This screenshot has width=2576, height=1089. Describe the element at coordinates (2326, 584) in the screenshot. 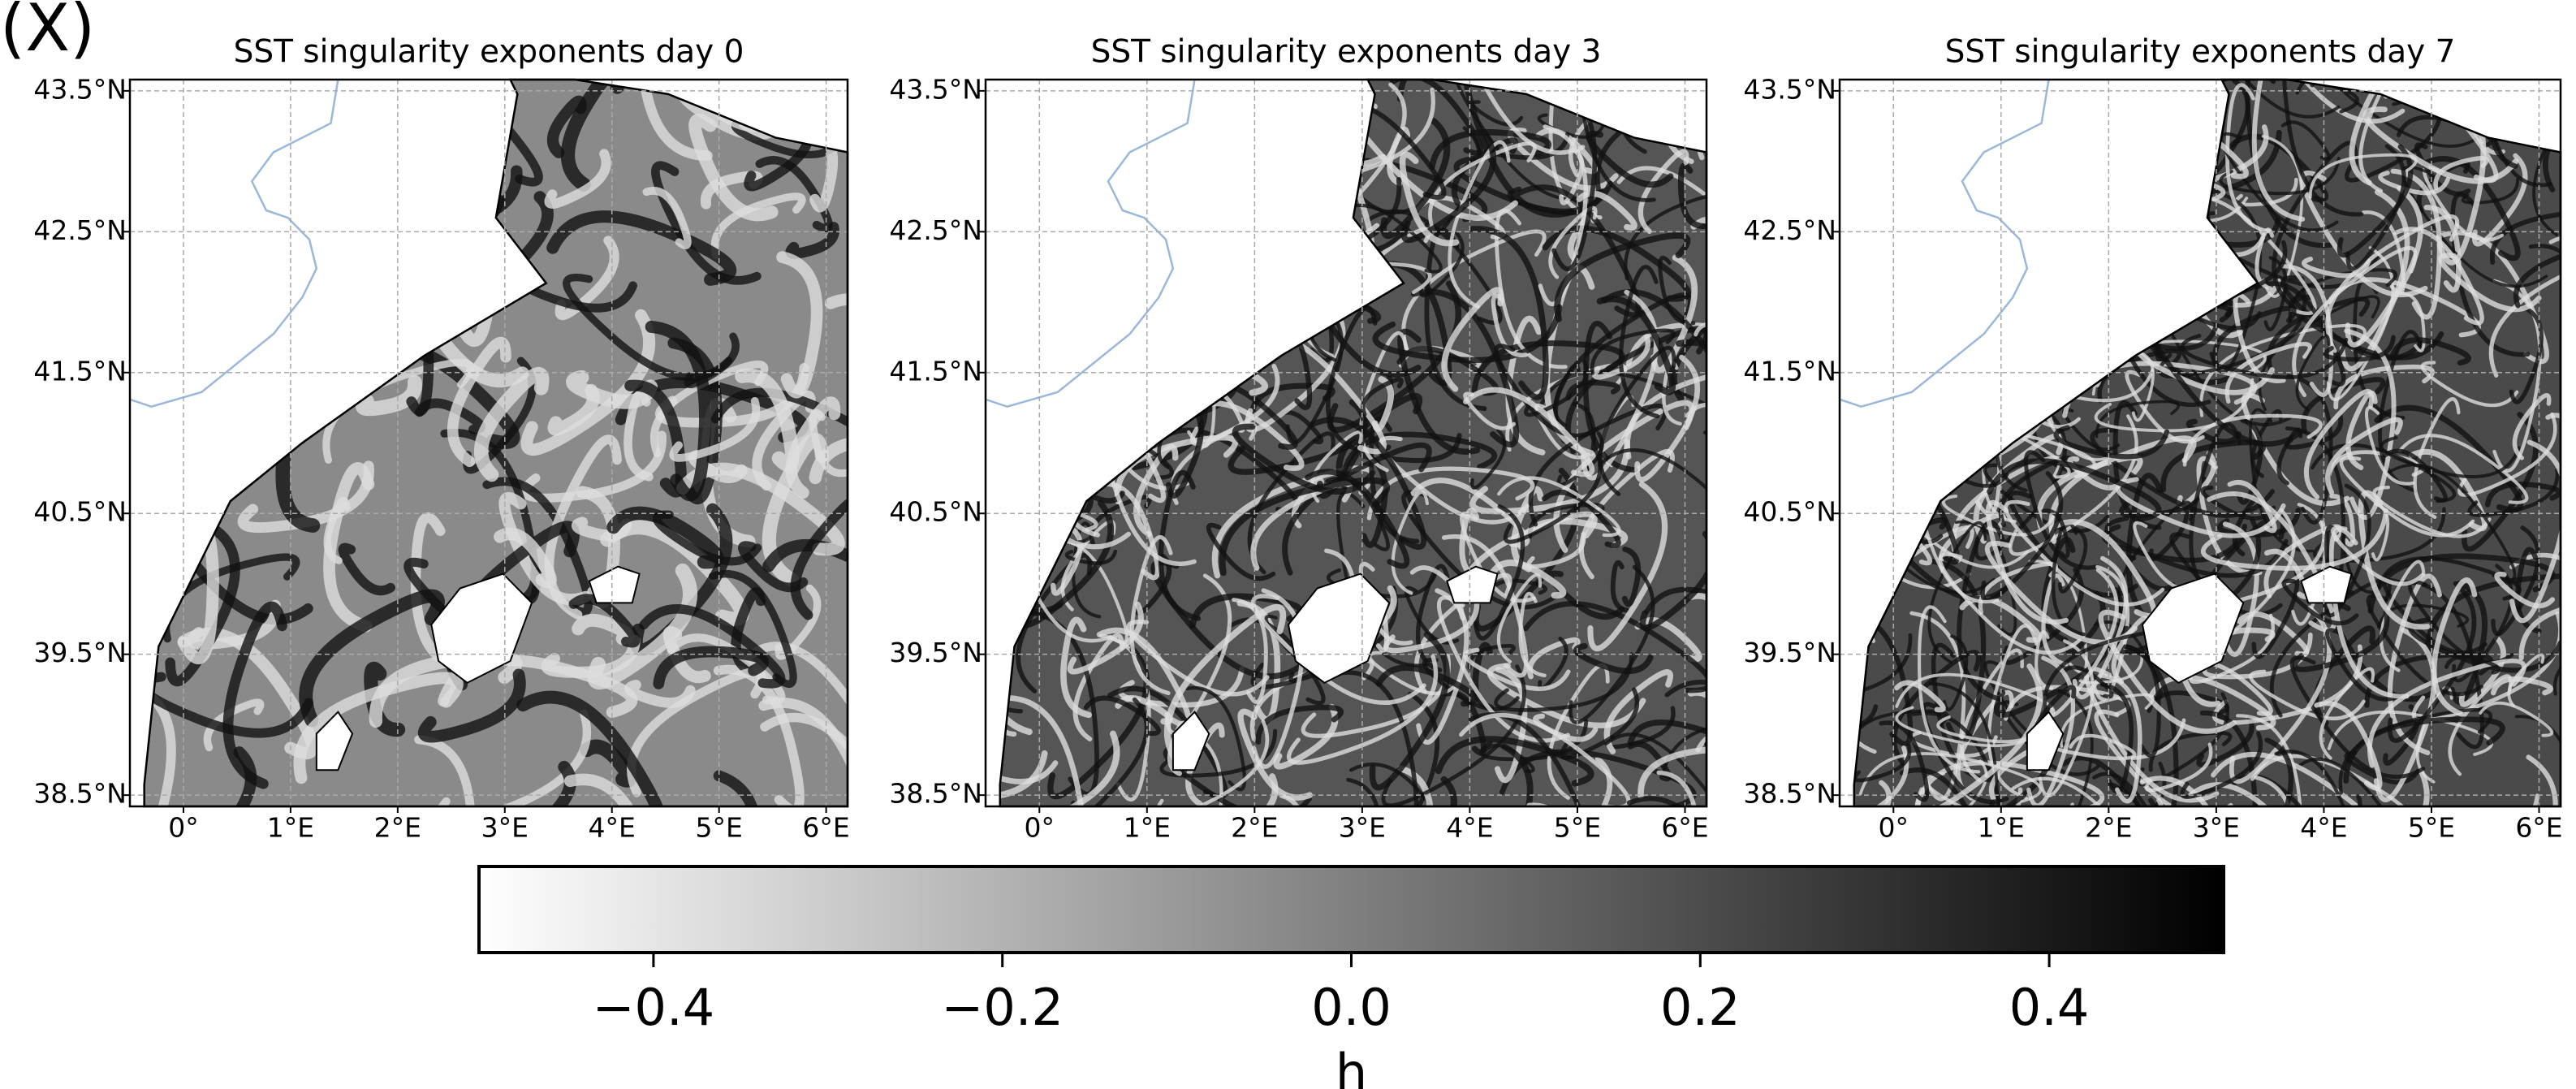

I see `island` at that location.